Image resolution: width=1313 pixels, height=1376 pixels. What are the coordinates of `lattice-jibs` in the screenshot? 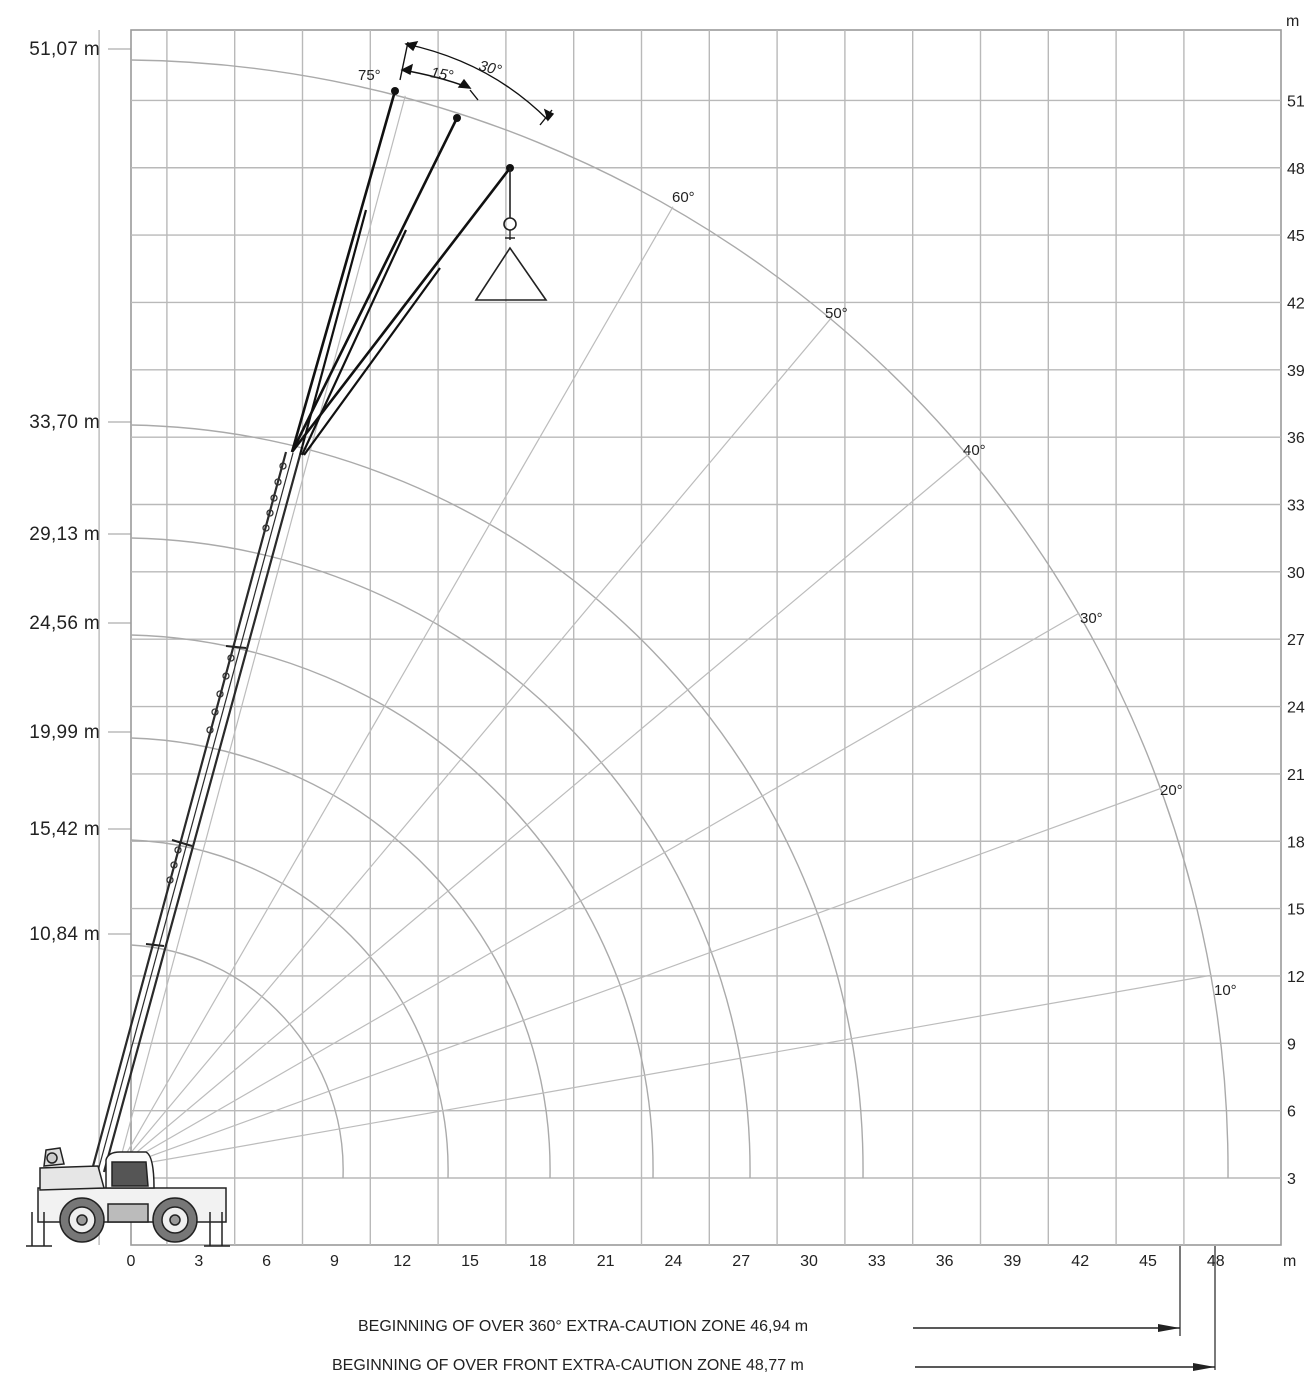 It's located at (402, 271).